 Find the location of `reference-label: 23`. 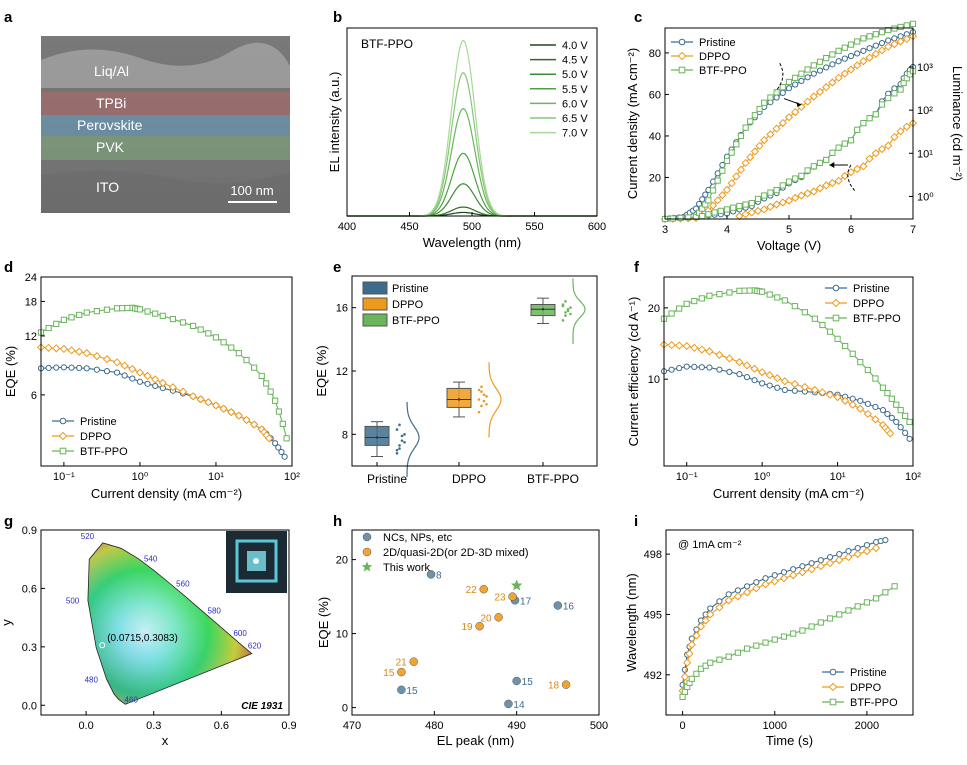

reference-label: 23 is located at coordinates (500, 598).